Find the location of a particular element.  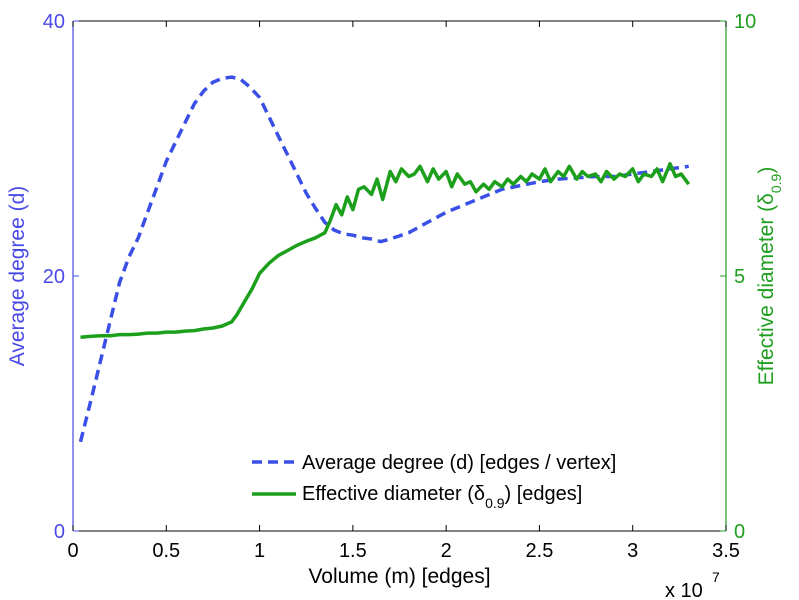

left-tick-label: 40 is located at coordinates (54, 22).